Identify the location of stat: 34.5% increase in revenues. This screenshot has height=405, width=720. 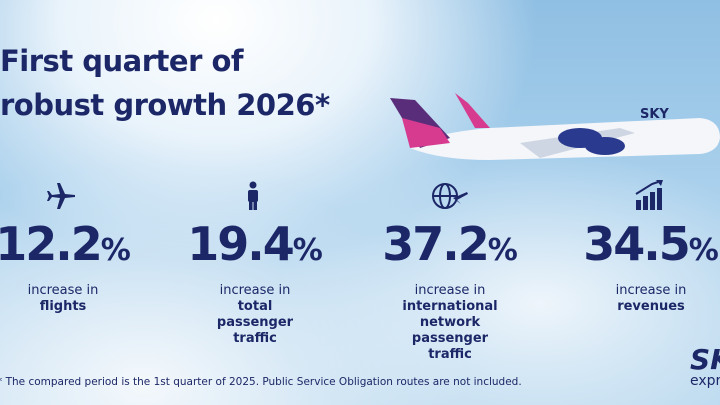
(638, 247).